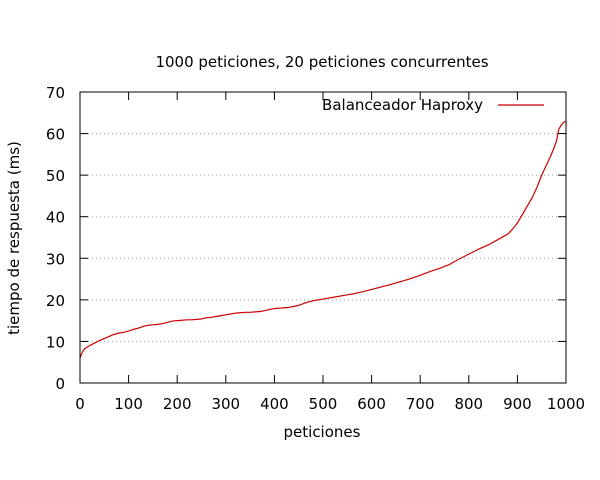 The width and height of the screenshot is (600, 480). What do you see at coordinates (371, 404) in the screenshot?
I see `x-tick-label: 600` at bounding box center [371, 404].